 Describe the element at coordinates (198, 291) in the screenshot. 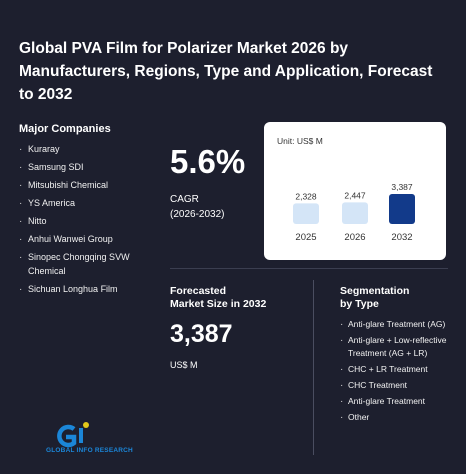

I see `forecast-label-line1: Forecasted` at that location.